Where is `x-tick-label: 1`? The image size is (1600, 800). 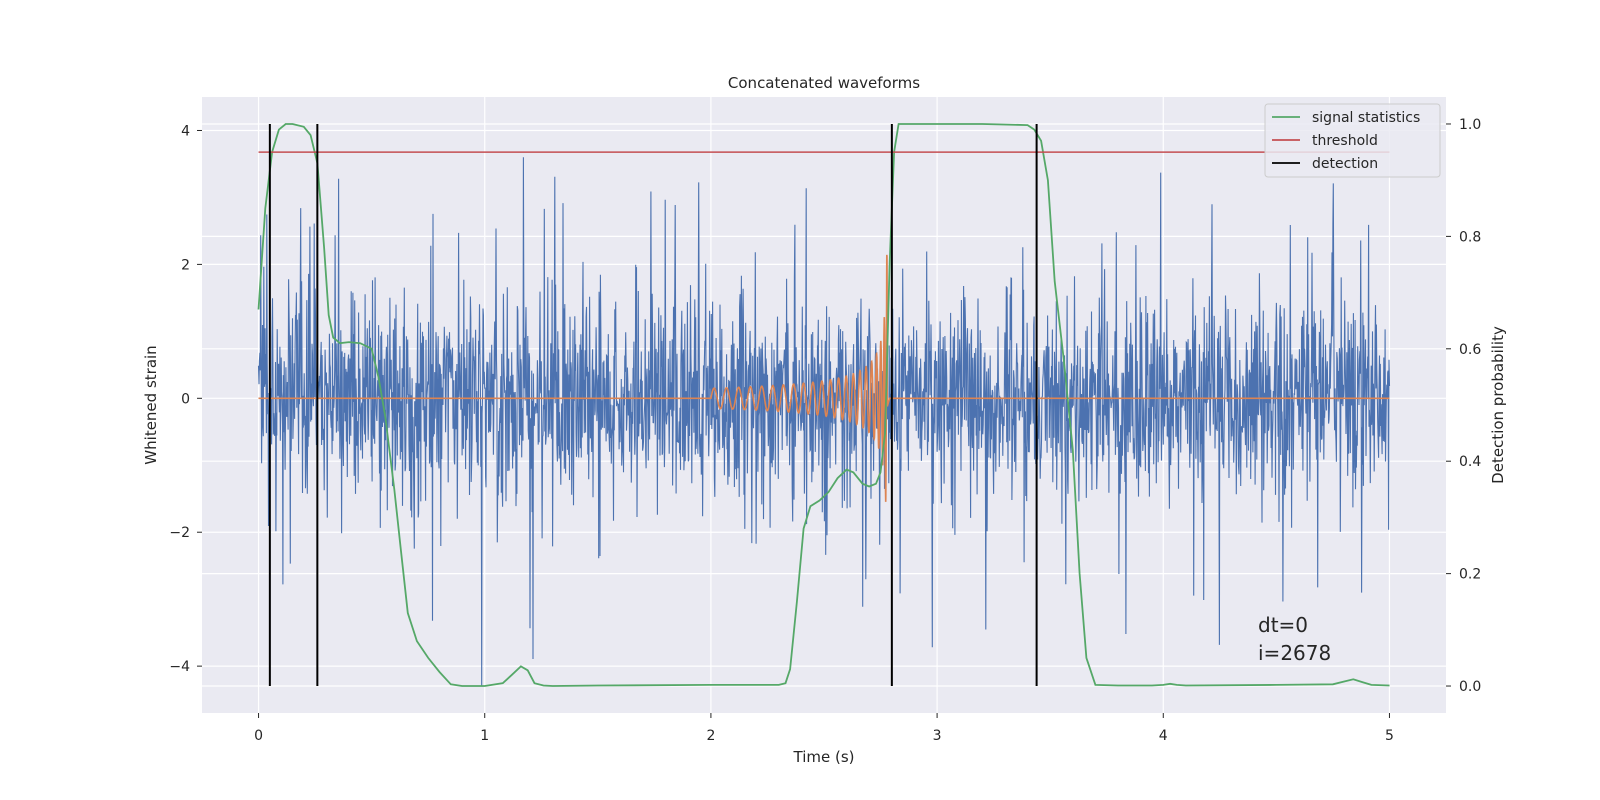
x-tick-label: 1 is located at coordinates (484, 736).